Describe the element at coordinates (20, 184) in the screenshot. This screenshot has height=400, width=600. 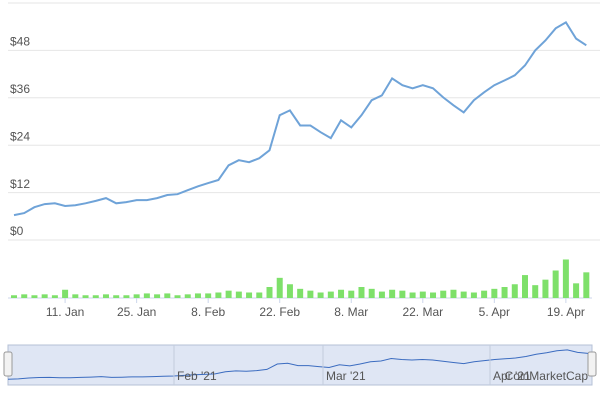
I see `y-tick-label: $12` at that location.